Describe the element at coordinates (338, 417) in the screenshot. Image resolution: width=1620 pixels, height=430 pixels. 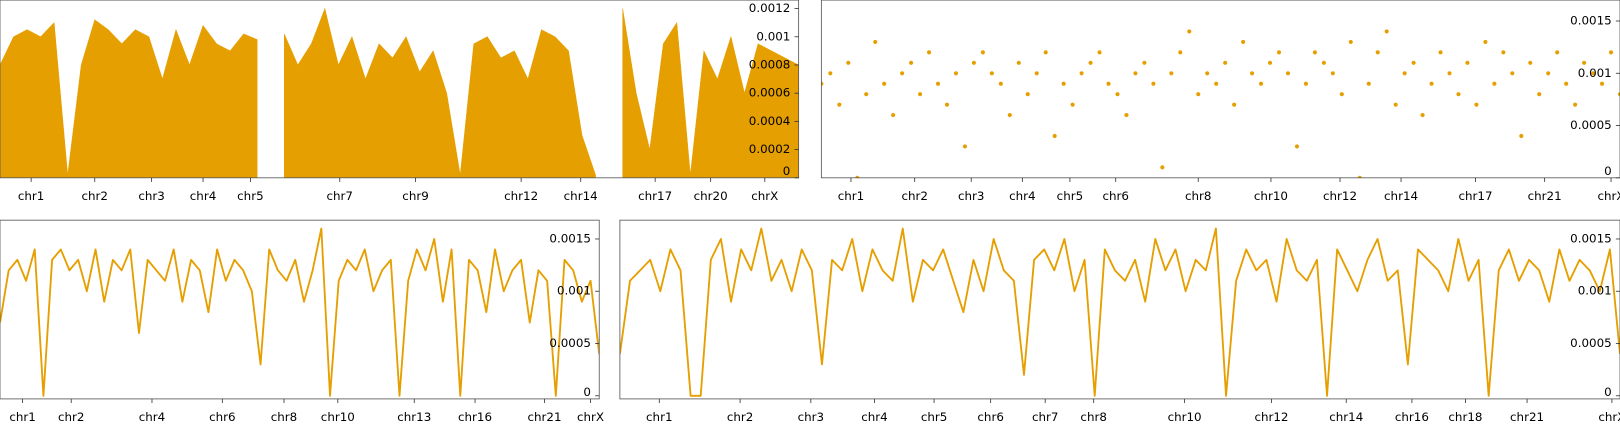
I see `x-tick-label: chr10` at that location.